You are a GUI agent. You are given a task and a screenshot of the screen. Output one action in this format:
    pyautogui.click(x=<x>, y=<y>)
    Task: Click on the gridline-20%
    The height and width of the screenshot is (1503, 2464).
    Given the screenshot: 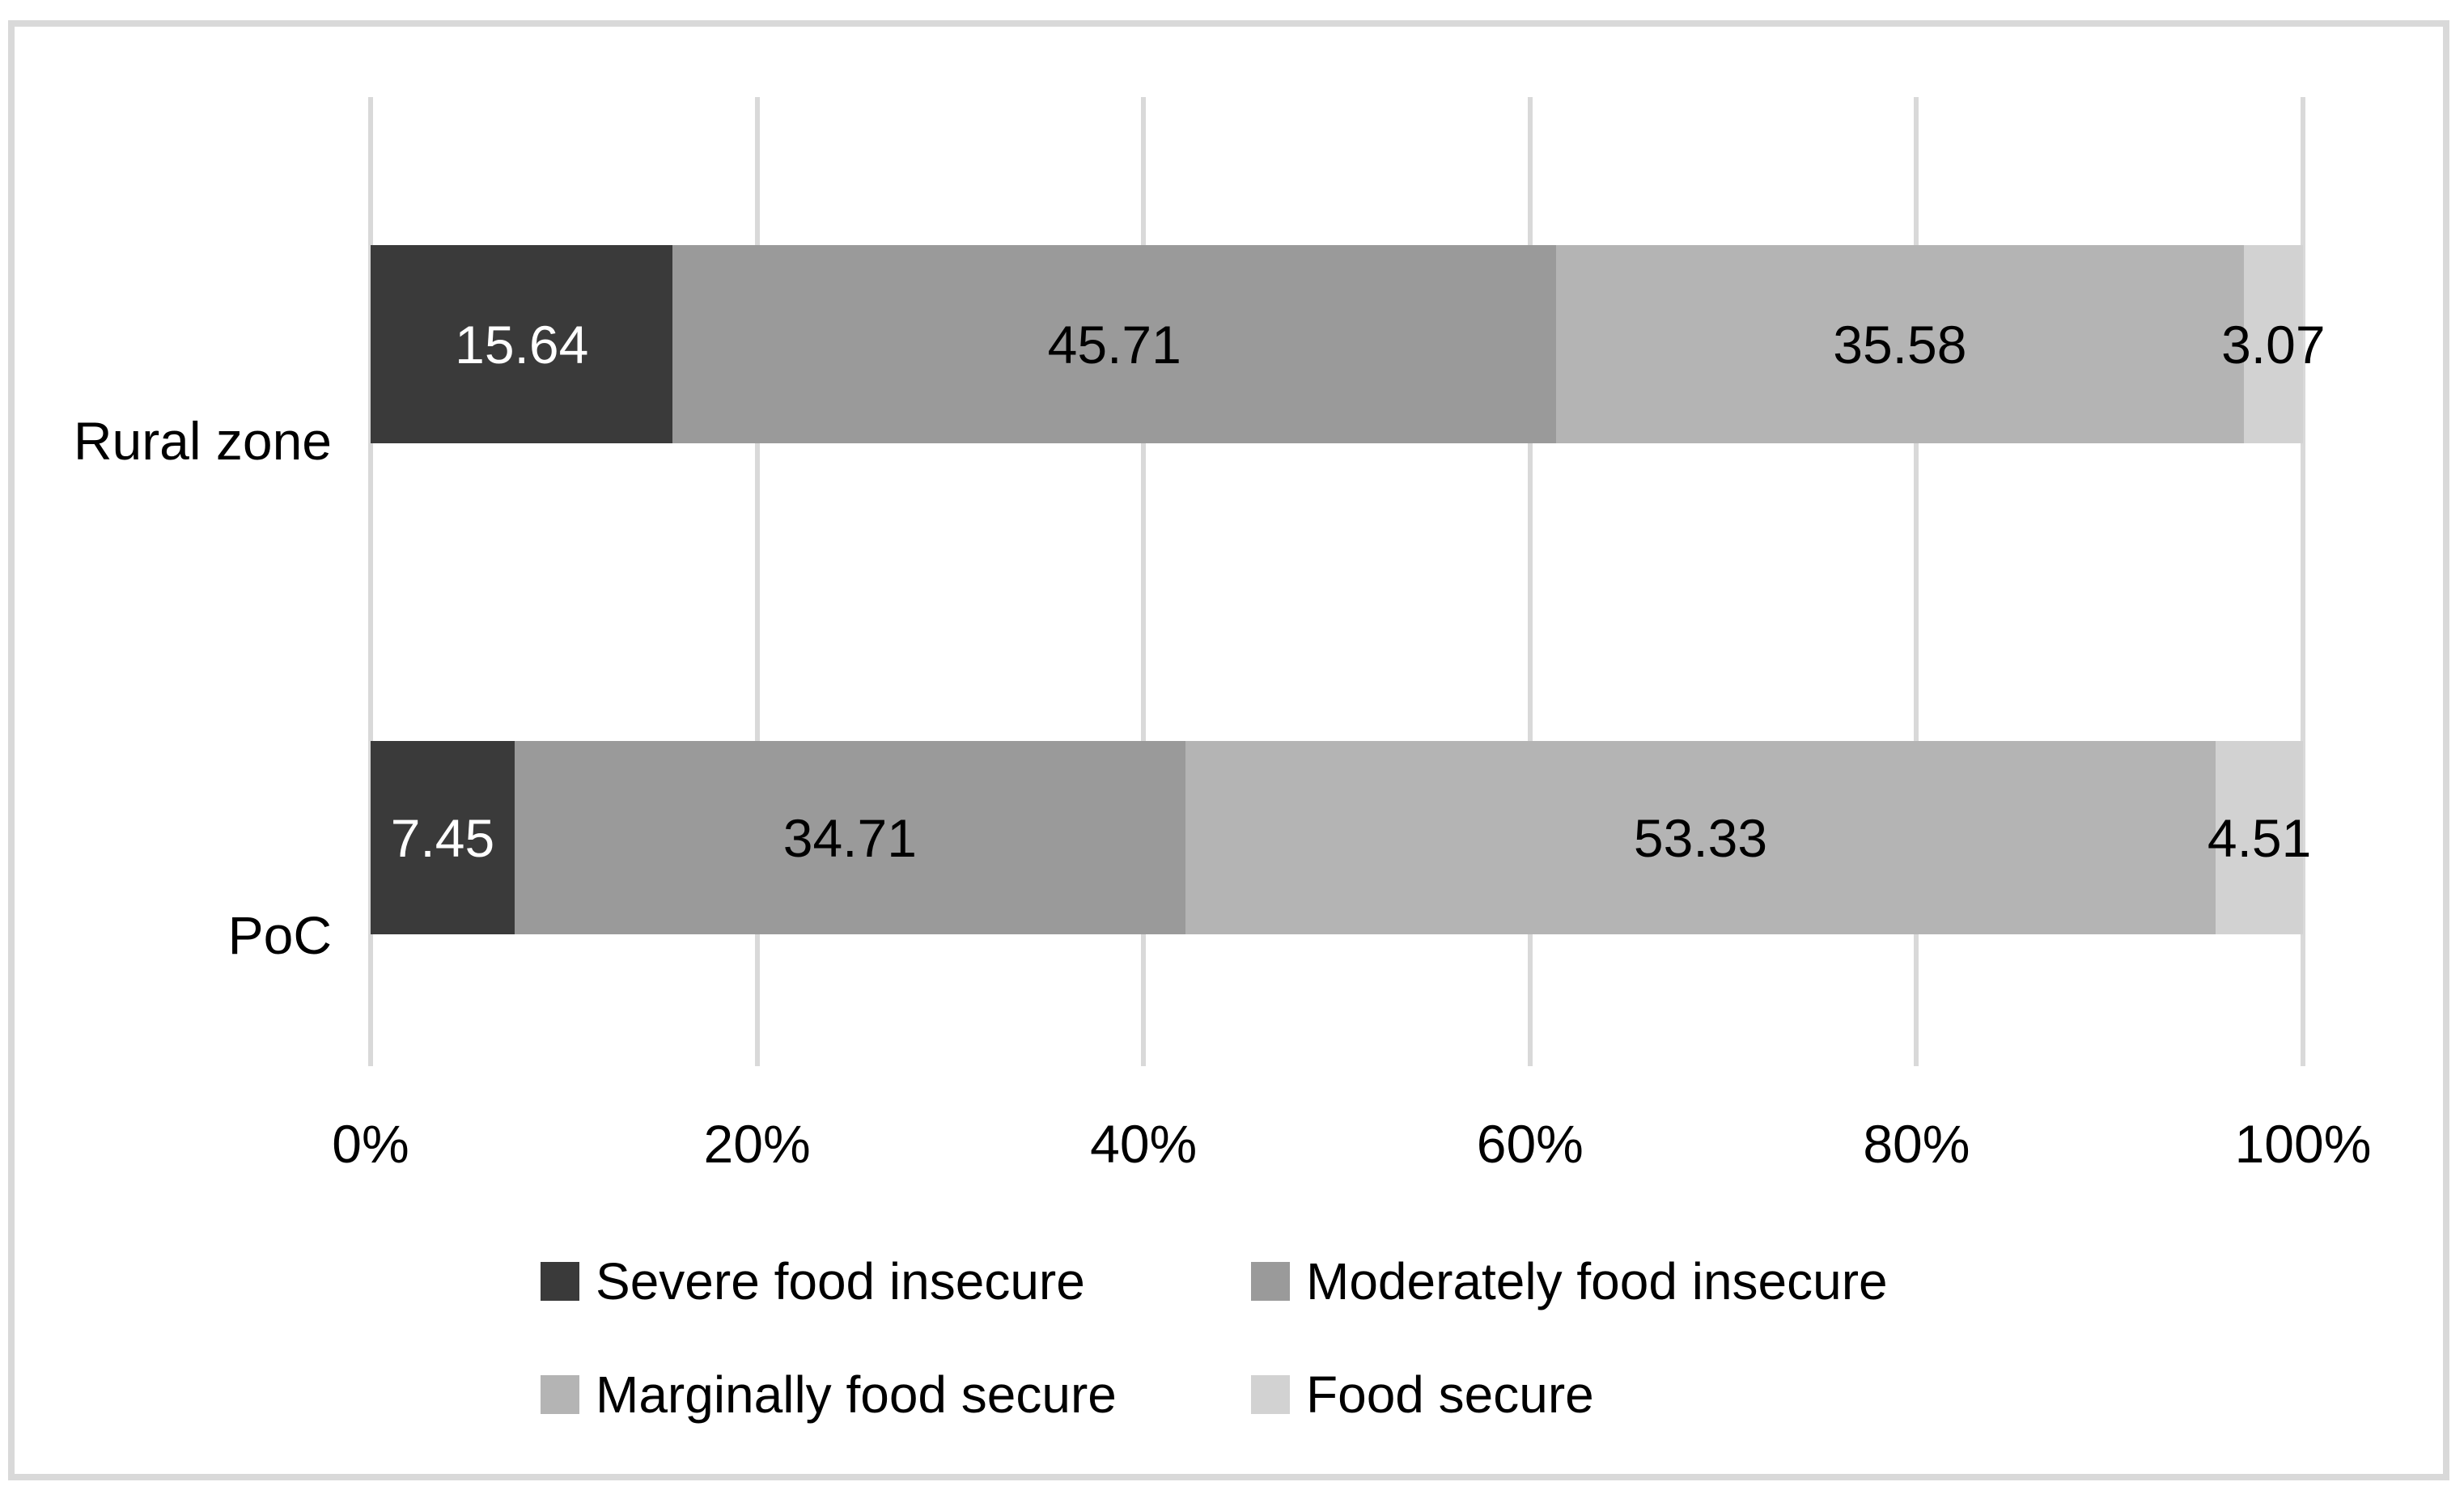 What is the action you would take?
    pyautogui.click(x=757, y=581)
    